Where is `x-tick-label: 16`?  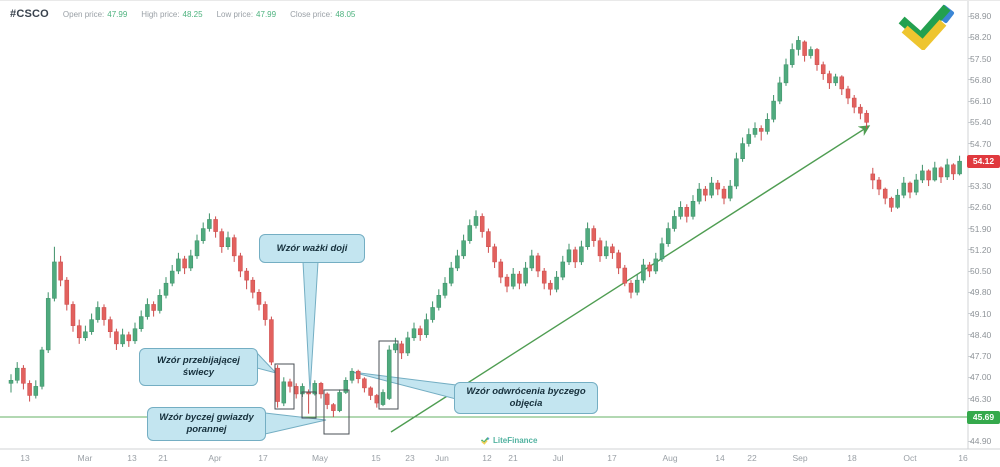
x-tick-label: 16 is located at coordinates (963, 458).